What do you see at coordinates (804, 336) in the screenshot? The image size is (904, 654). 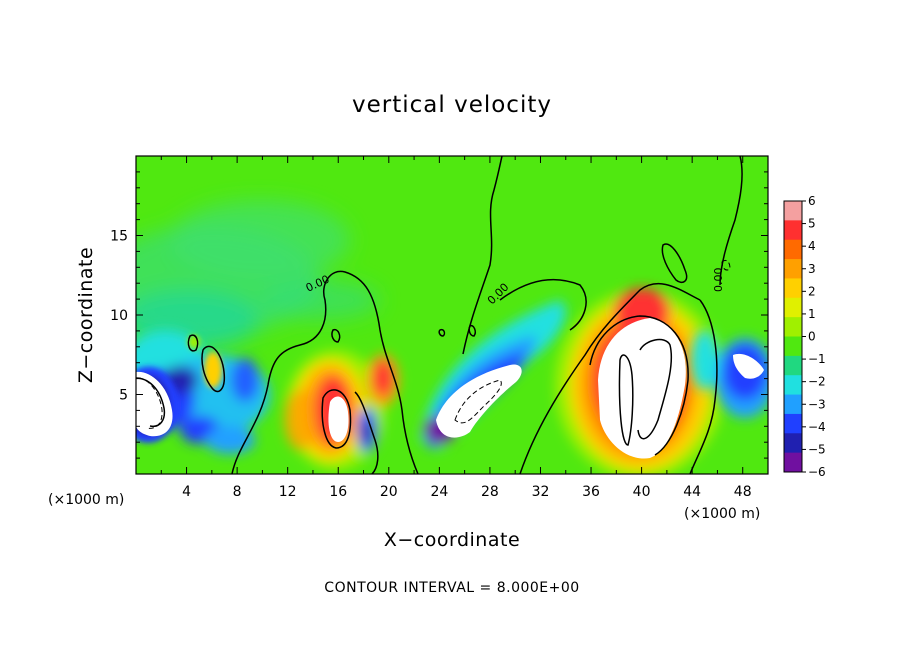 I see `color-bar: 6 5 4 3 2 1 0 −1 −2 −3 −4 −5 −6` at bounding box center [804, 336].